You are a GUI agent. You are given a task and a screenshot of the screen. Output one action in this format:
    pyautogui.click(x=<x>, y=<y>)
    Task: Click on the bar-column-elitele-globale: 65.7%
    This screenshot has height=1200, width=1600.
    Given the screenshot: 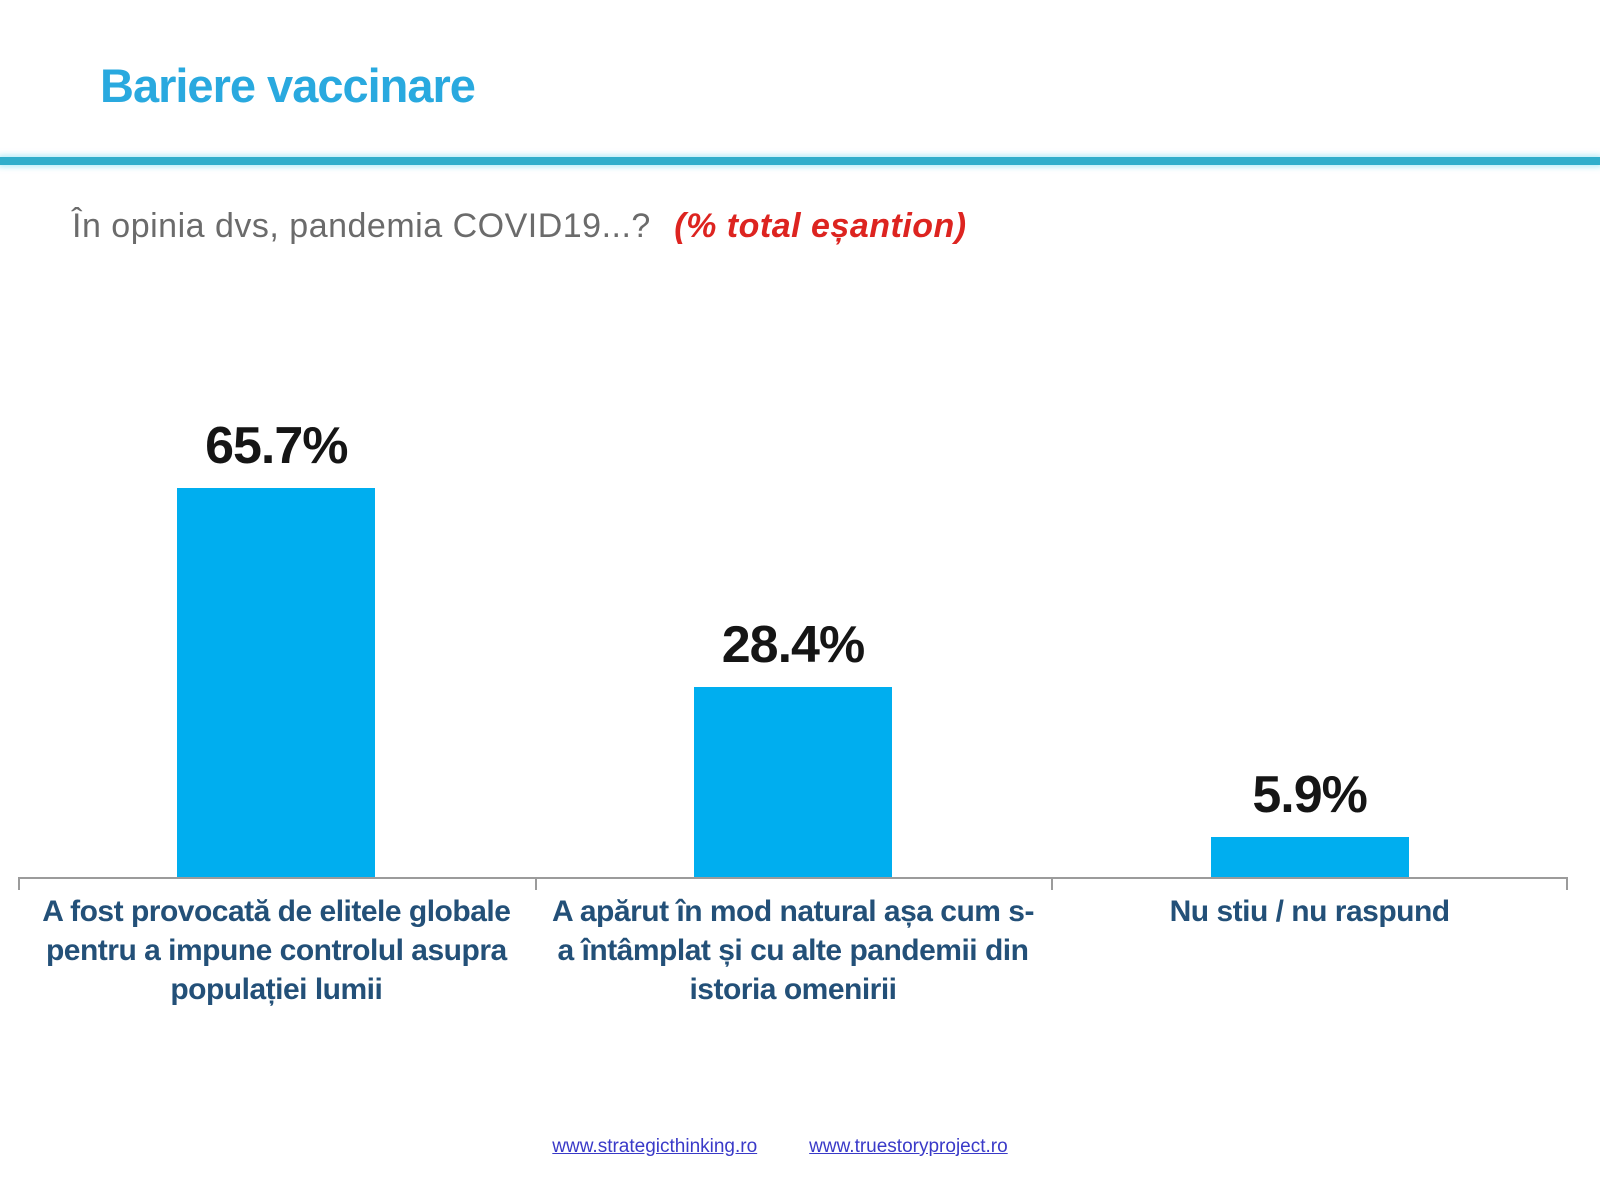 What is the action you would take?
    pyautogui.click(x=276, y=648)
    